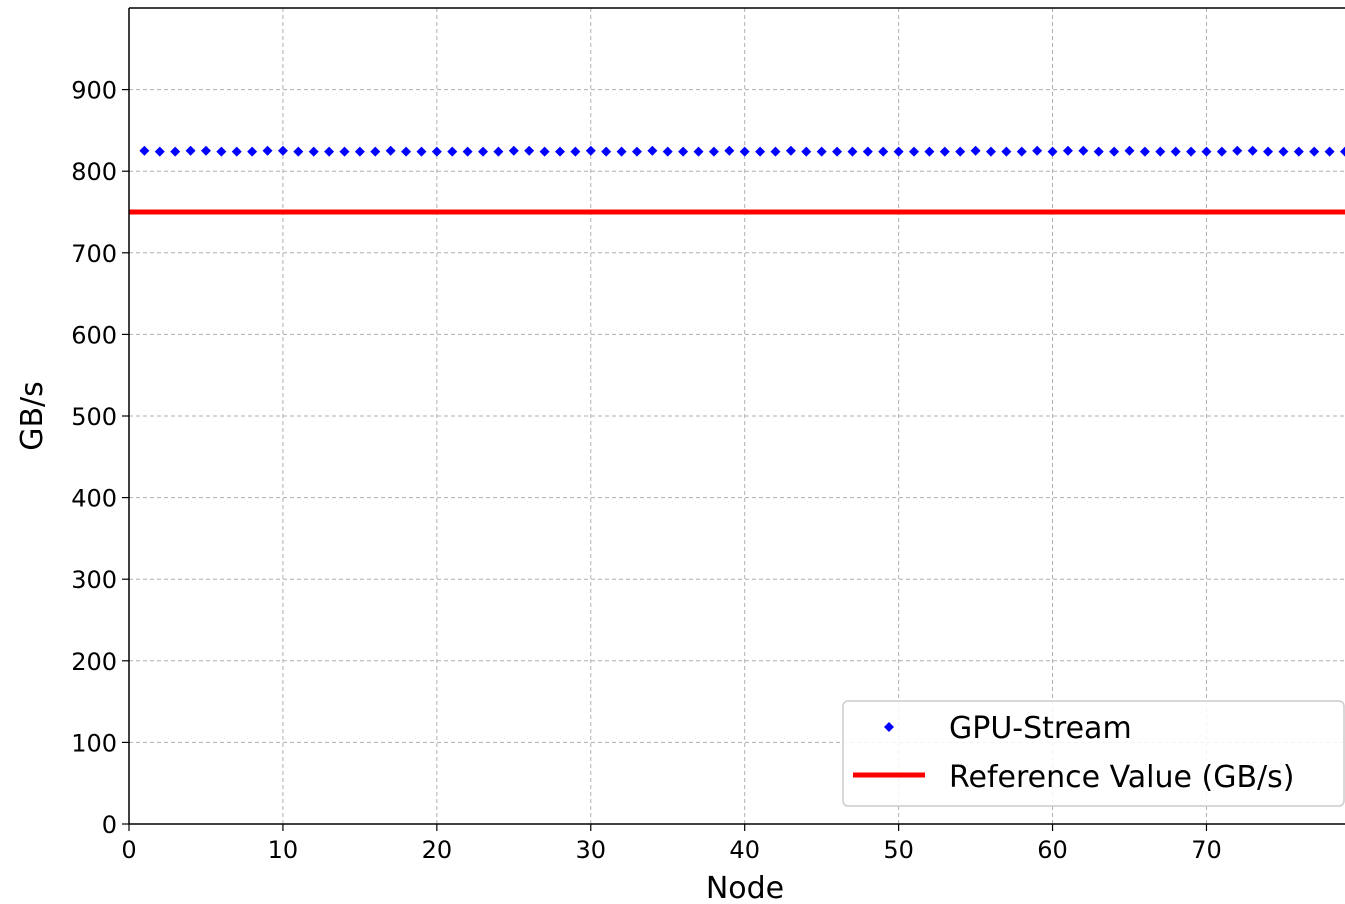 The width and height of the screenshot is (1345, 904). I want to click on y-tick-label: 100, so click(94, 743).